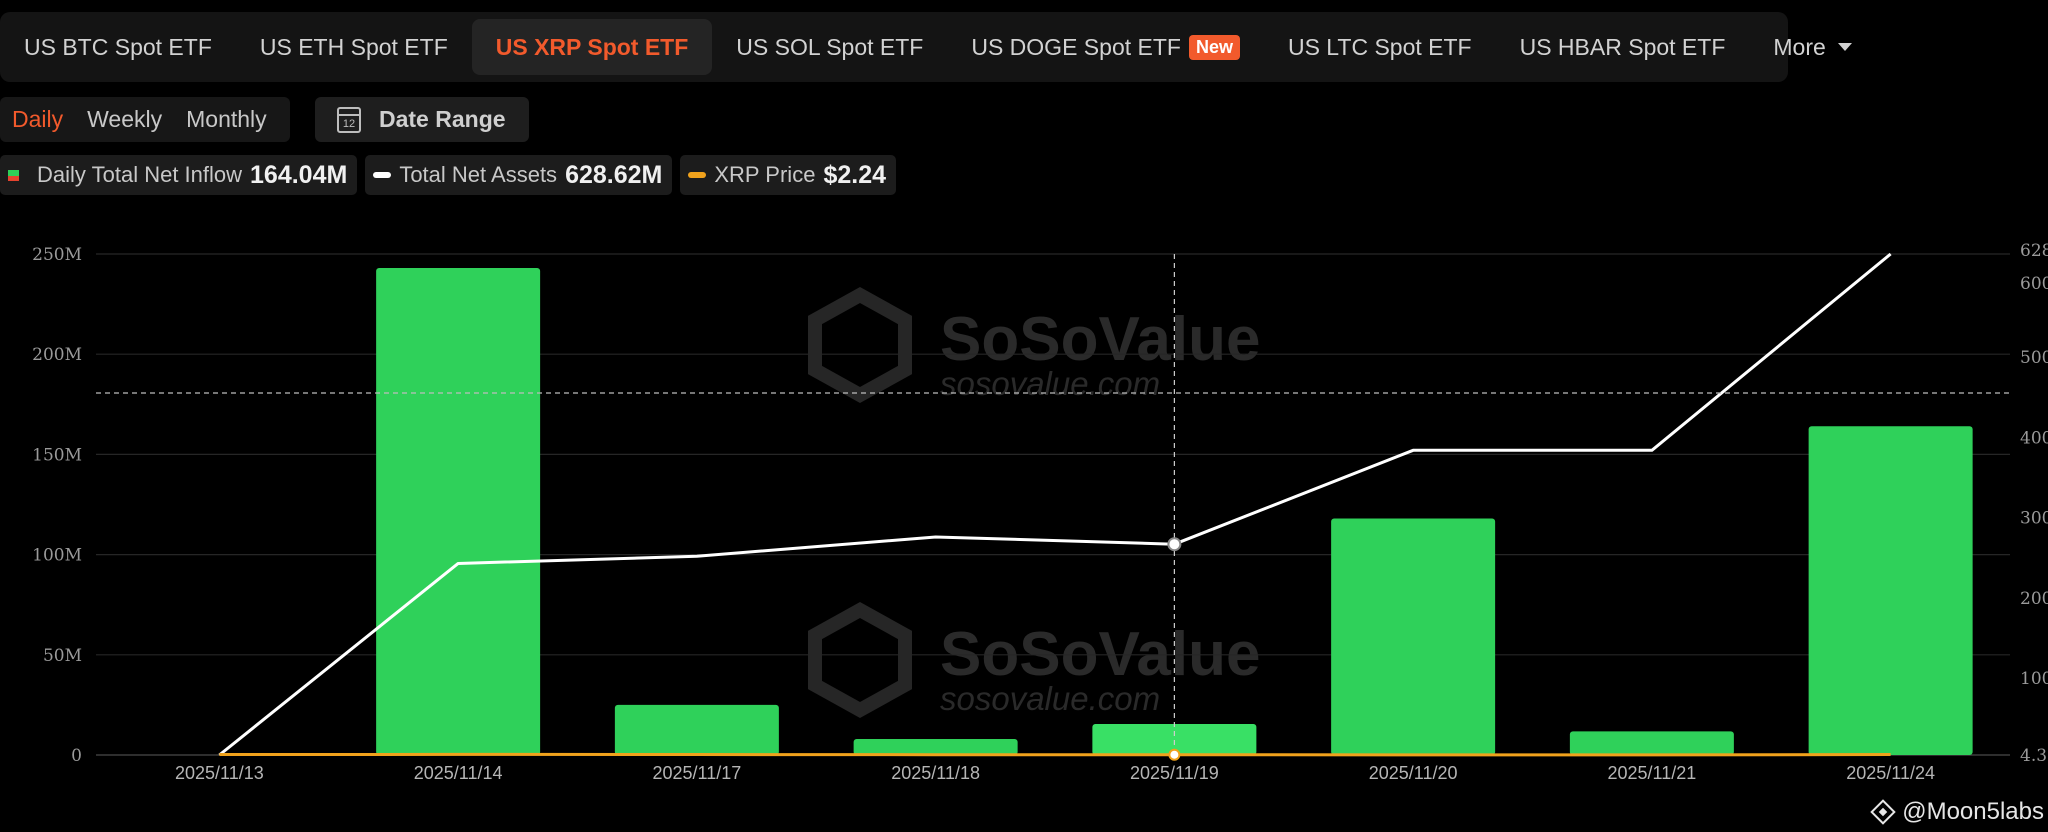 This screenshot has width=2048, height=832. I want to click on period-weekly: Weekly, so click(125, 119).